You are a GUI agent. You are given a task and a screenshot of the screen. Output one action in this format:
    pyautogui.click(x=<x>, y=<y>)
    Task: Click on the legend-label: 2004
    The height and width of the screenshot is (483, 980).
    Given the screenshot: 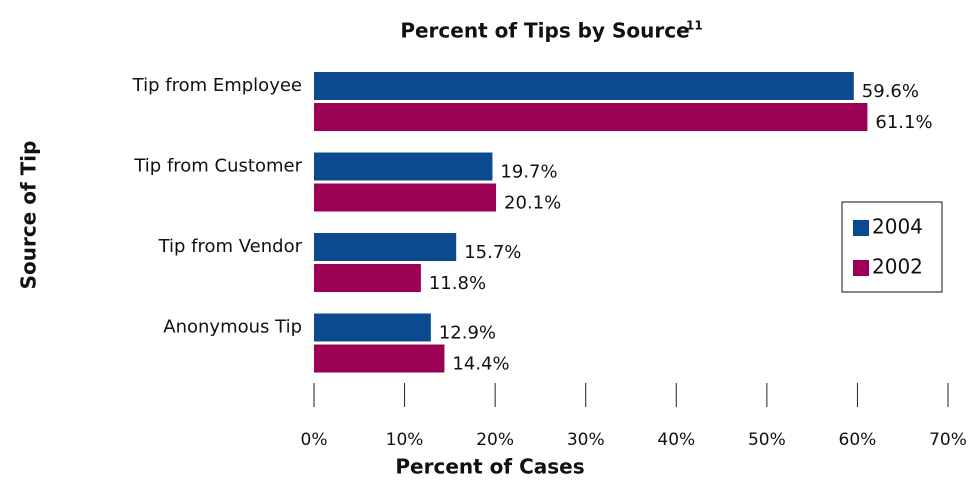 What is the action you would take?
    pyautogui.click(x=897, y=227)
    